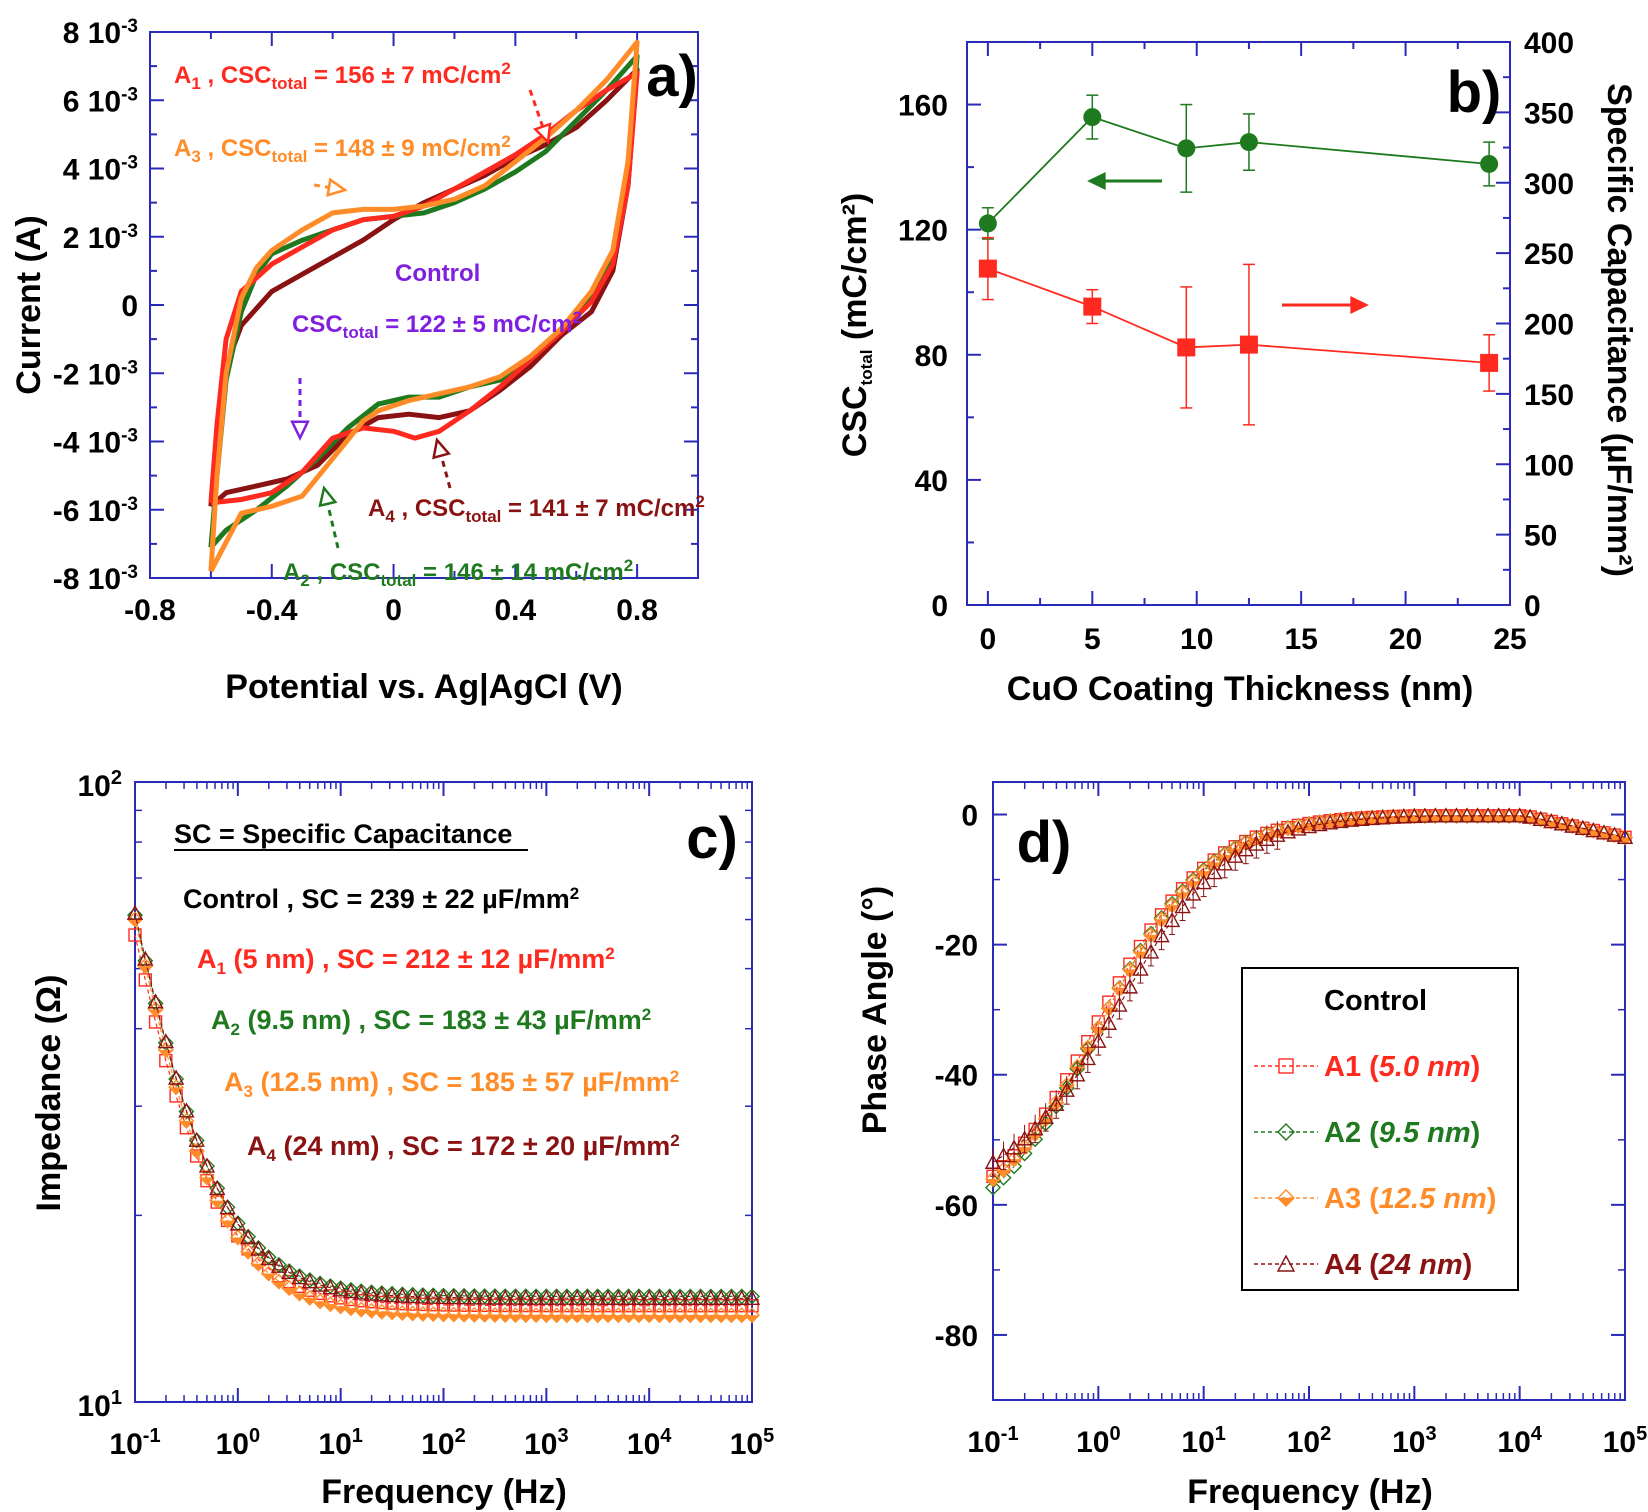 The width and height of the screenshot is (1648, 1512). Describe the element at coordinates (100, 785) in the screenshot. I see `y-tick-label: 102` at that location.